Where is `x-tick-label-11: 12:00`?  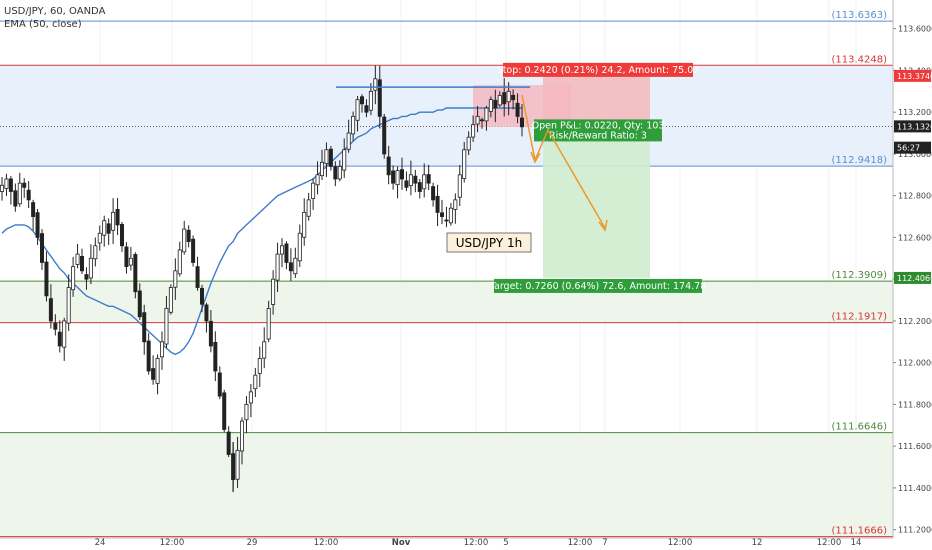 x-tick-label-11: 12:00 is located at coordinates (829, 543).